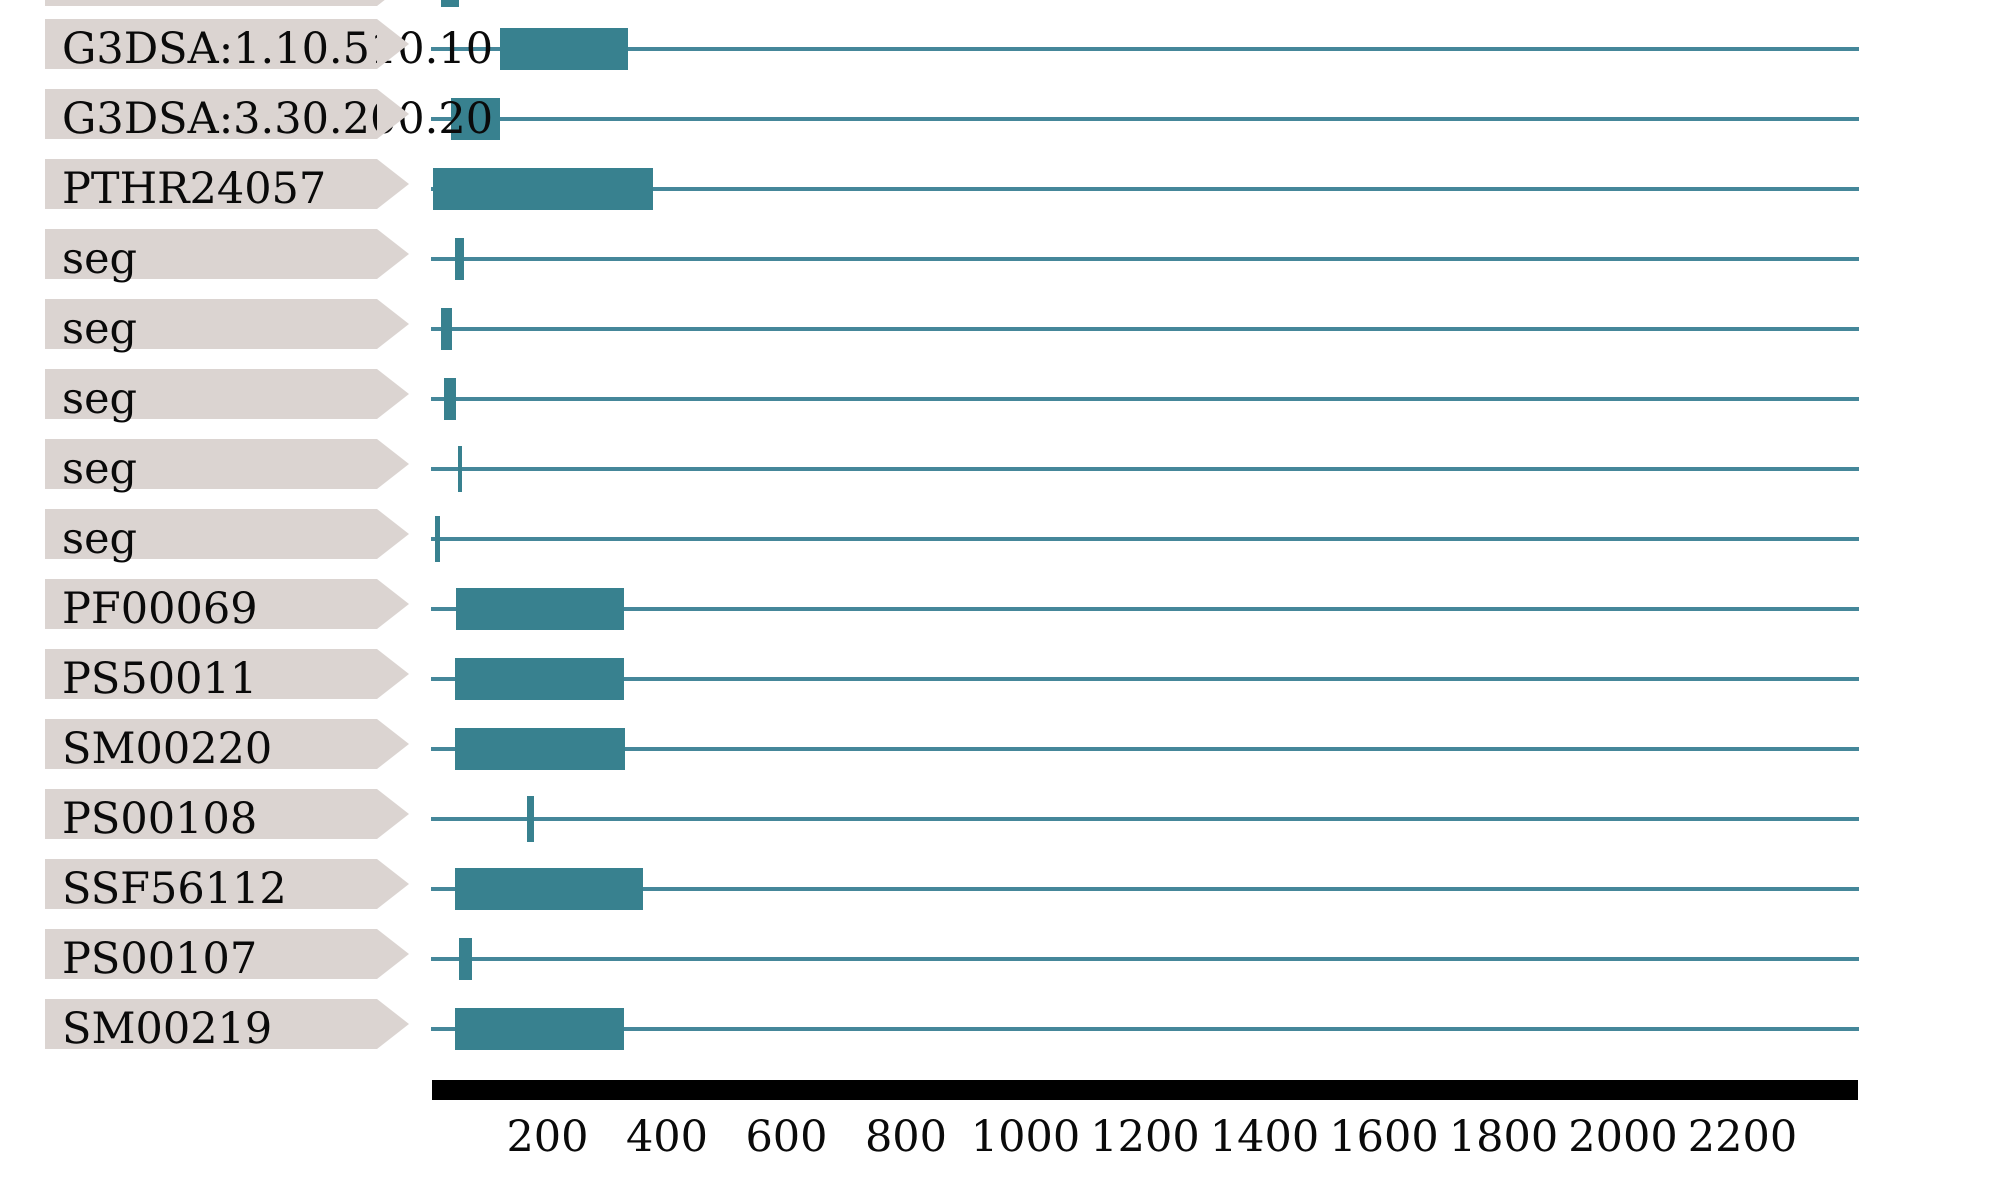 The width and height of the screenshot is (2012, 1182). I want to click on track-label: SSF56112, so click(227, 886).